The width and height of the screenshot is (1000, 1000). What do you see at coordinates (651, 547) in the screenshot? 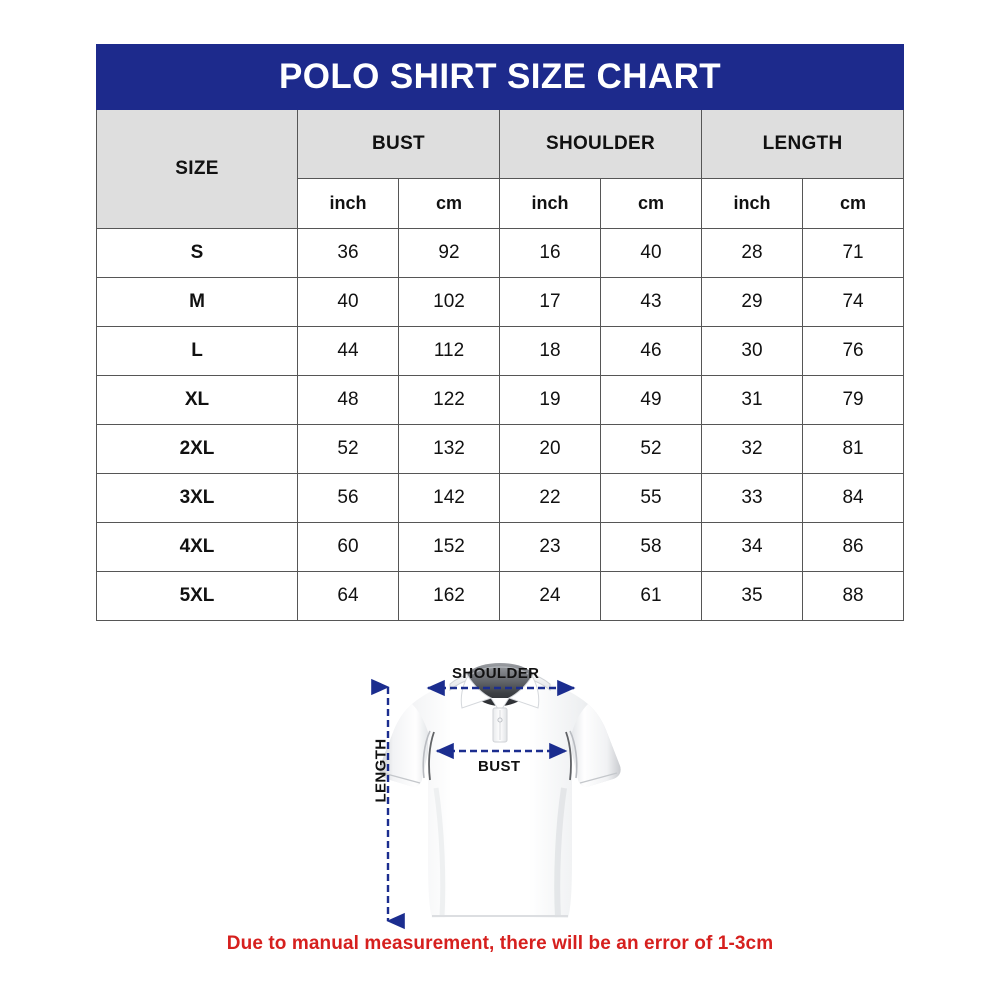
I see `cell-shoulder-cm: 58` at bounding box center [651, 547].